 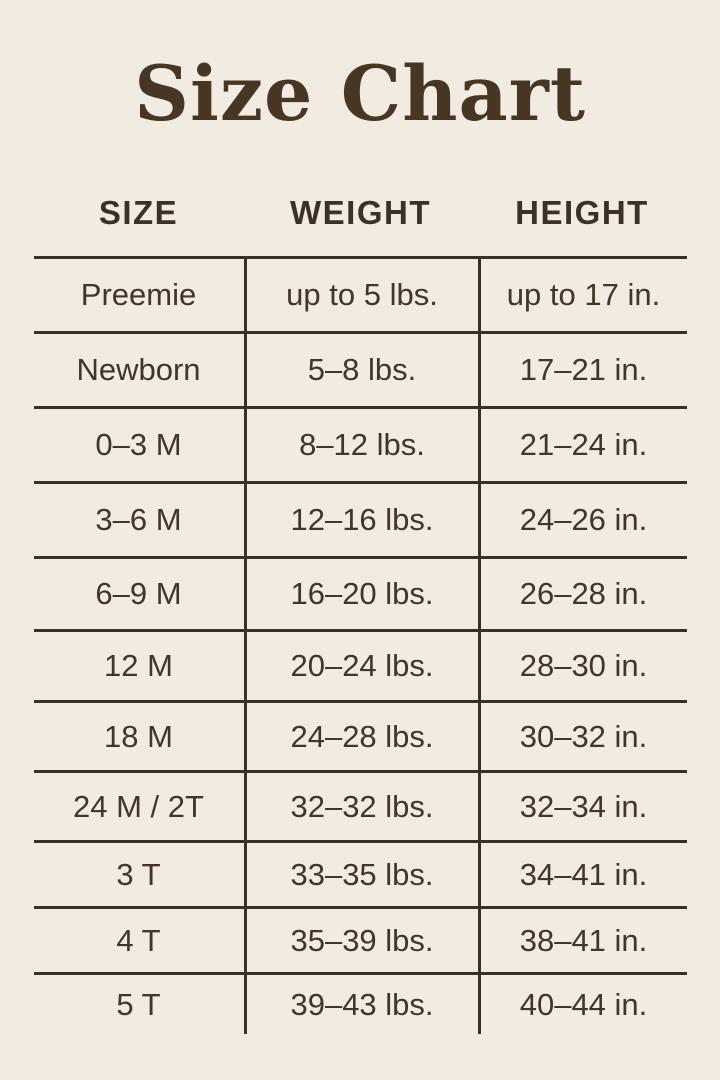 I want to click on size-cell: 24 M / 2T, so click(x=138, y=804).